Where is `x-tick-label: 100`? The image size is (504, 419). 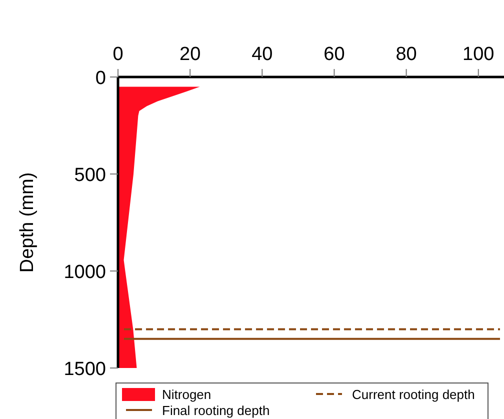
x-tick-label: 100 is located at coordinates (478, 54).